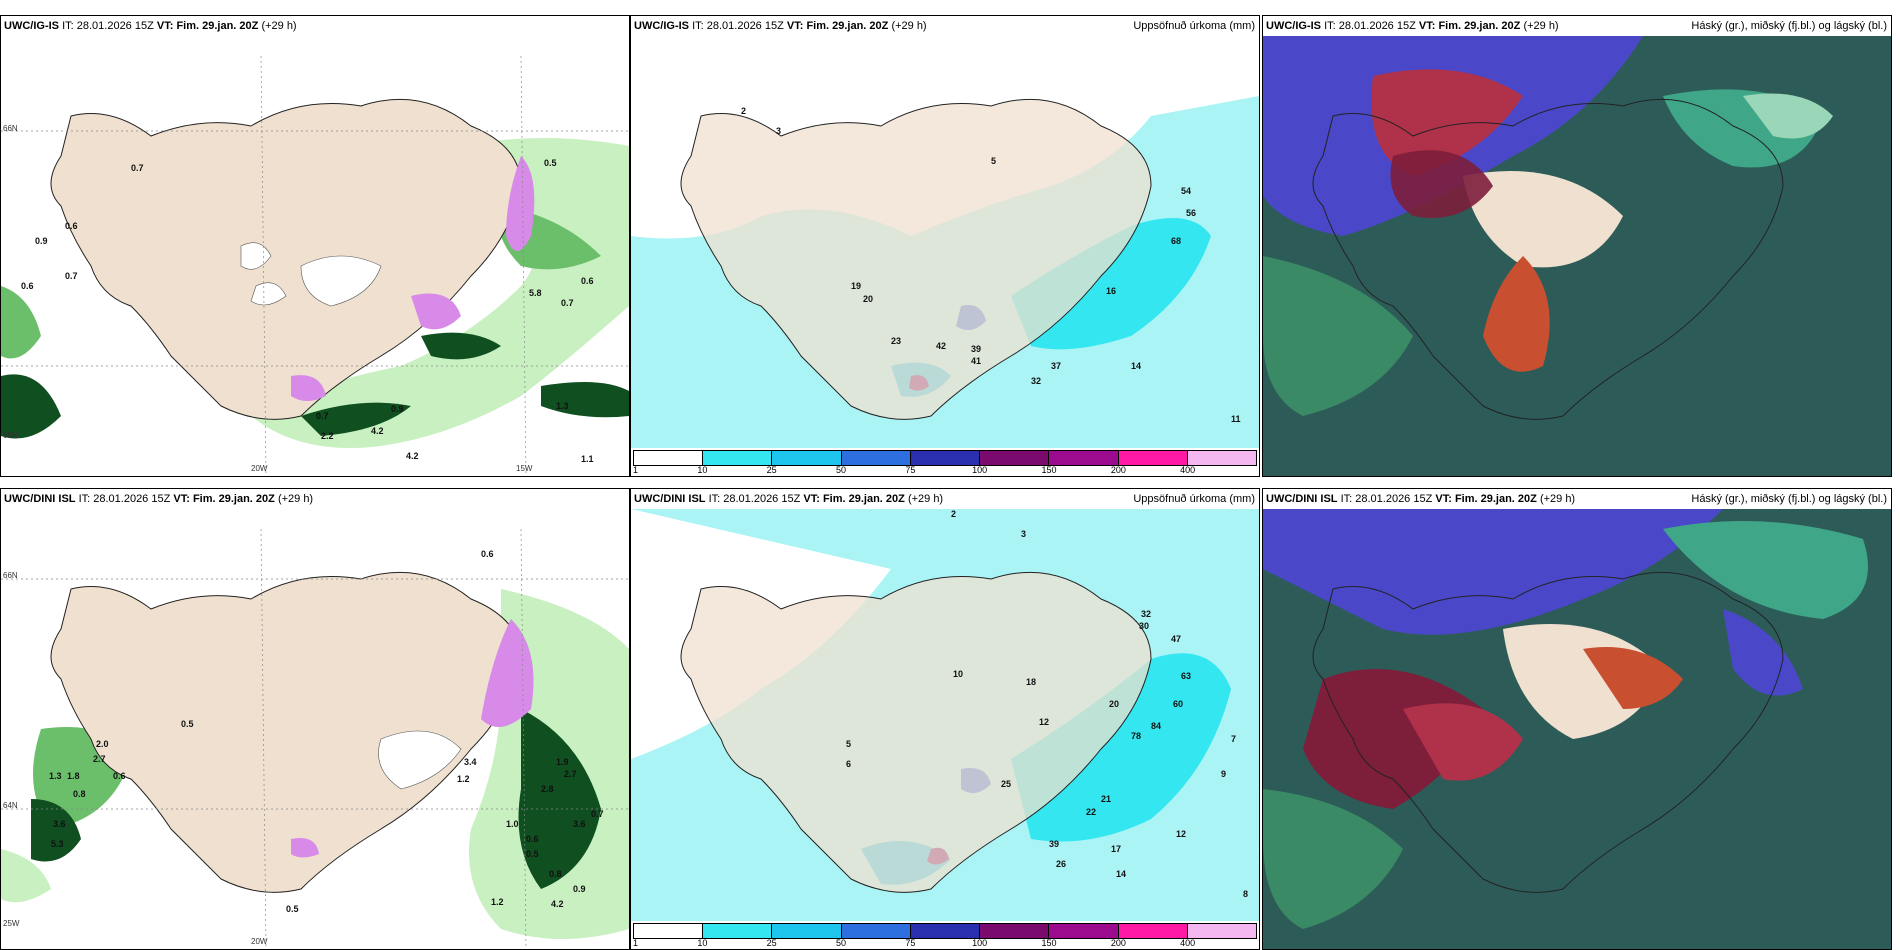  I want to click on precip-label: 3, so click(779, 131).